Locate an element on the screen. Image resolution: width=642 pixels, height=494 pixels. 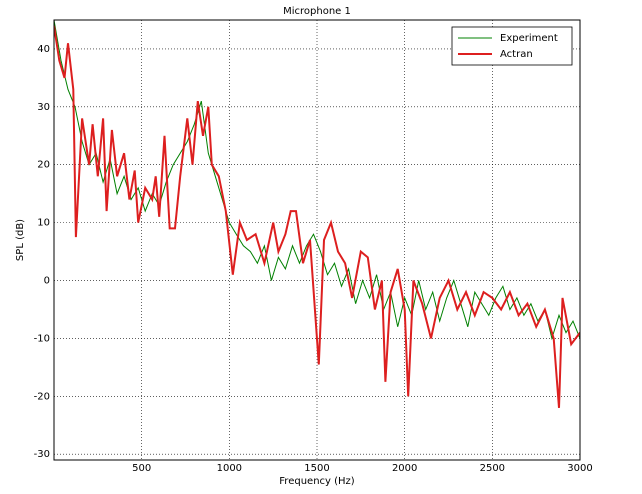
legend-box is located at coordinates (512, 46).